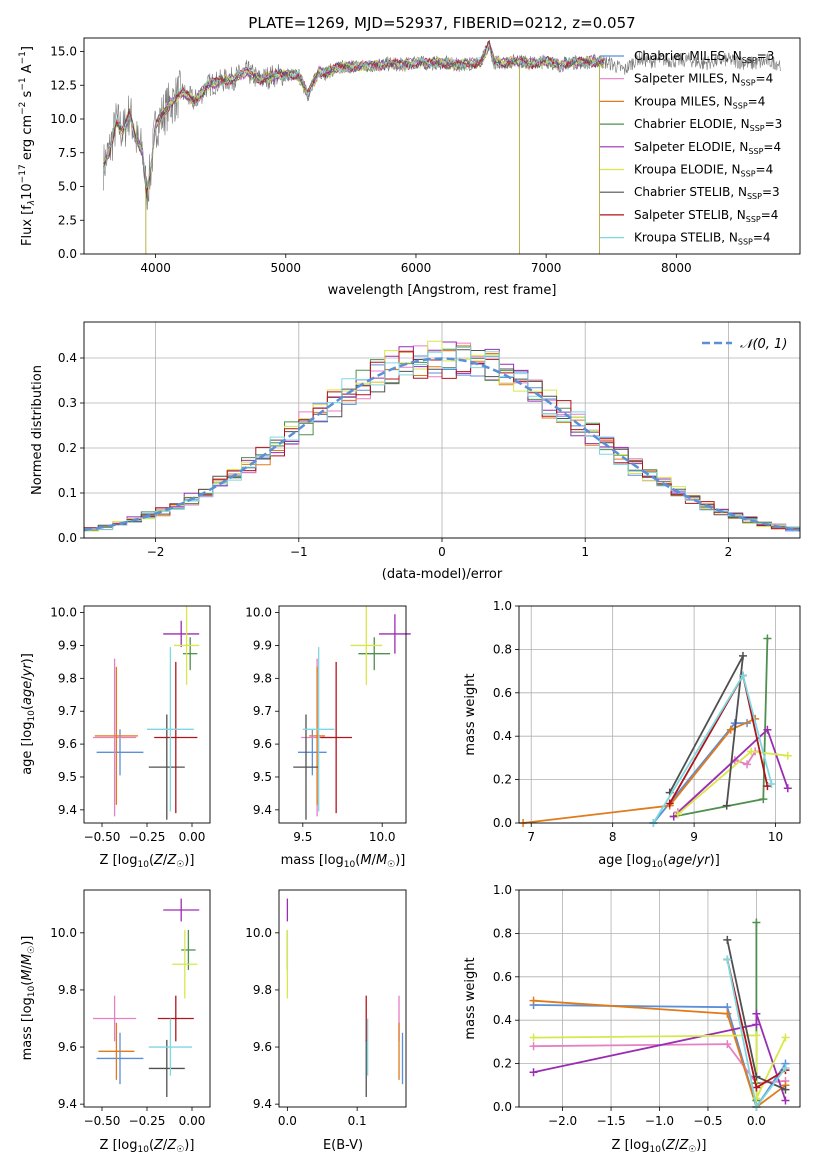 This screenshot has height=1170, width=819. What do you see at coordinates (286, 268) in the screenshot?
I see `x-tick-label: 5000` at bounding box center [286, 268].